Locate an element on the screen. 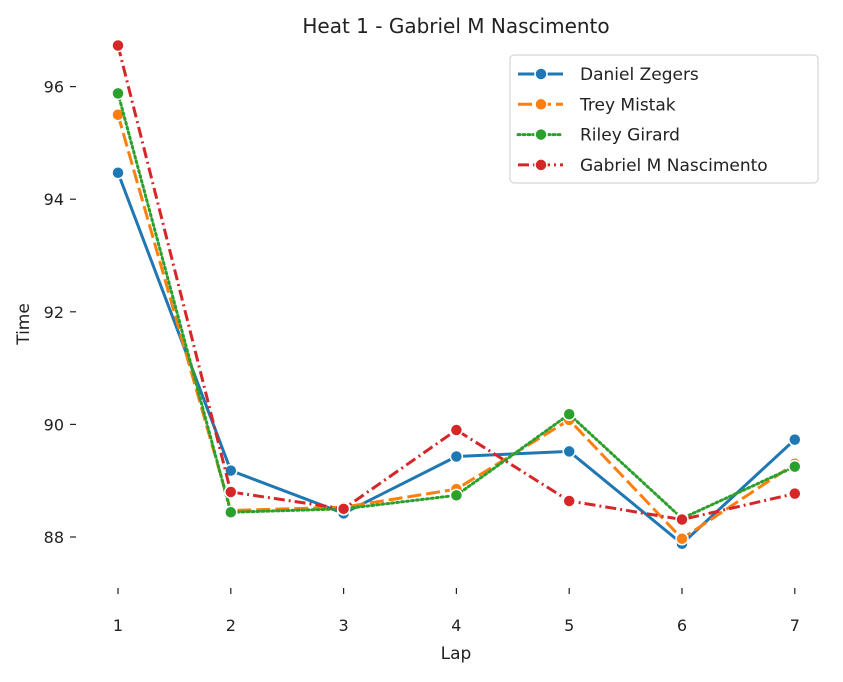  x-tick-label: 7 is located at coordinates (795, 625).